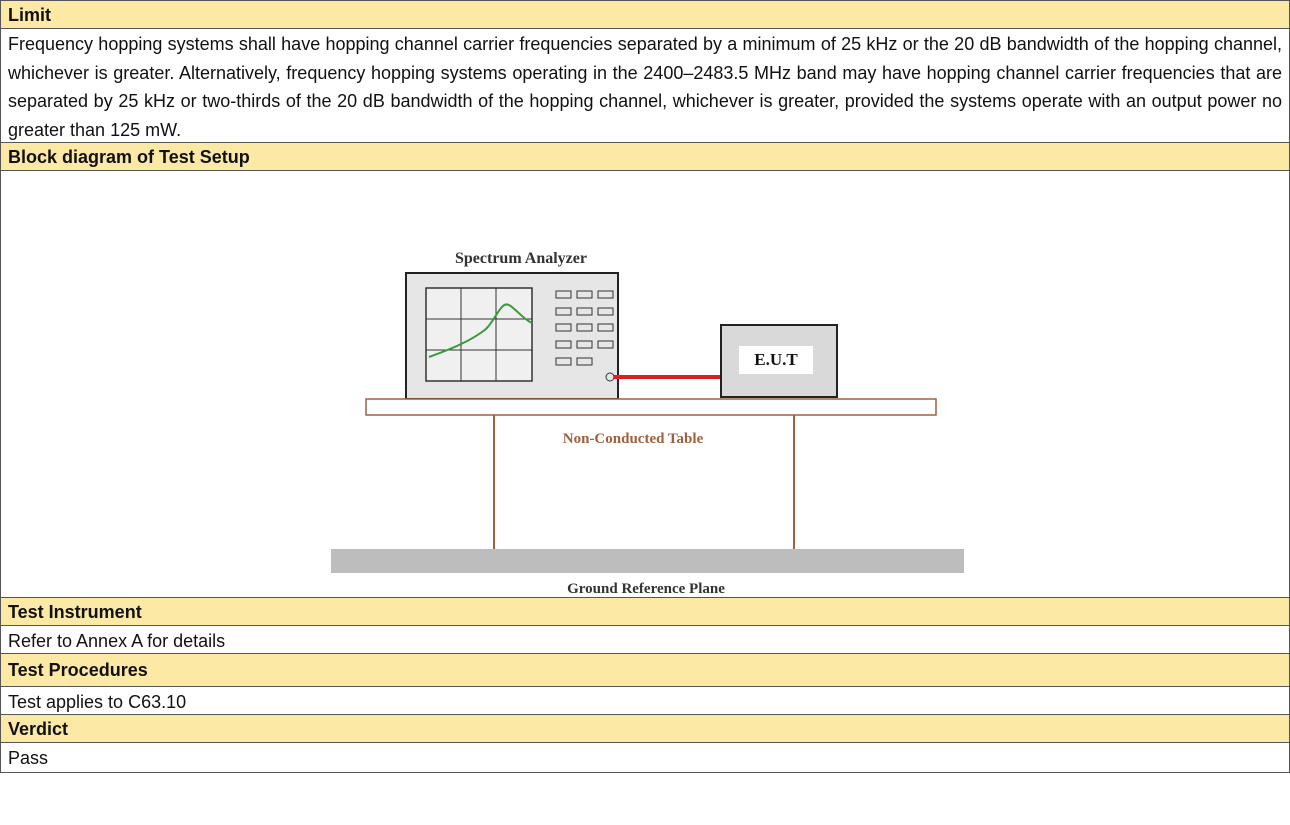 Image resolution: width=1290 pixels, height=825 pixels. What do you see at coordinates (521, 258) in the screenshot?
I see `analyzer-label: Spectrum Analyzer` at bounding box center [521, 258].